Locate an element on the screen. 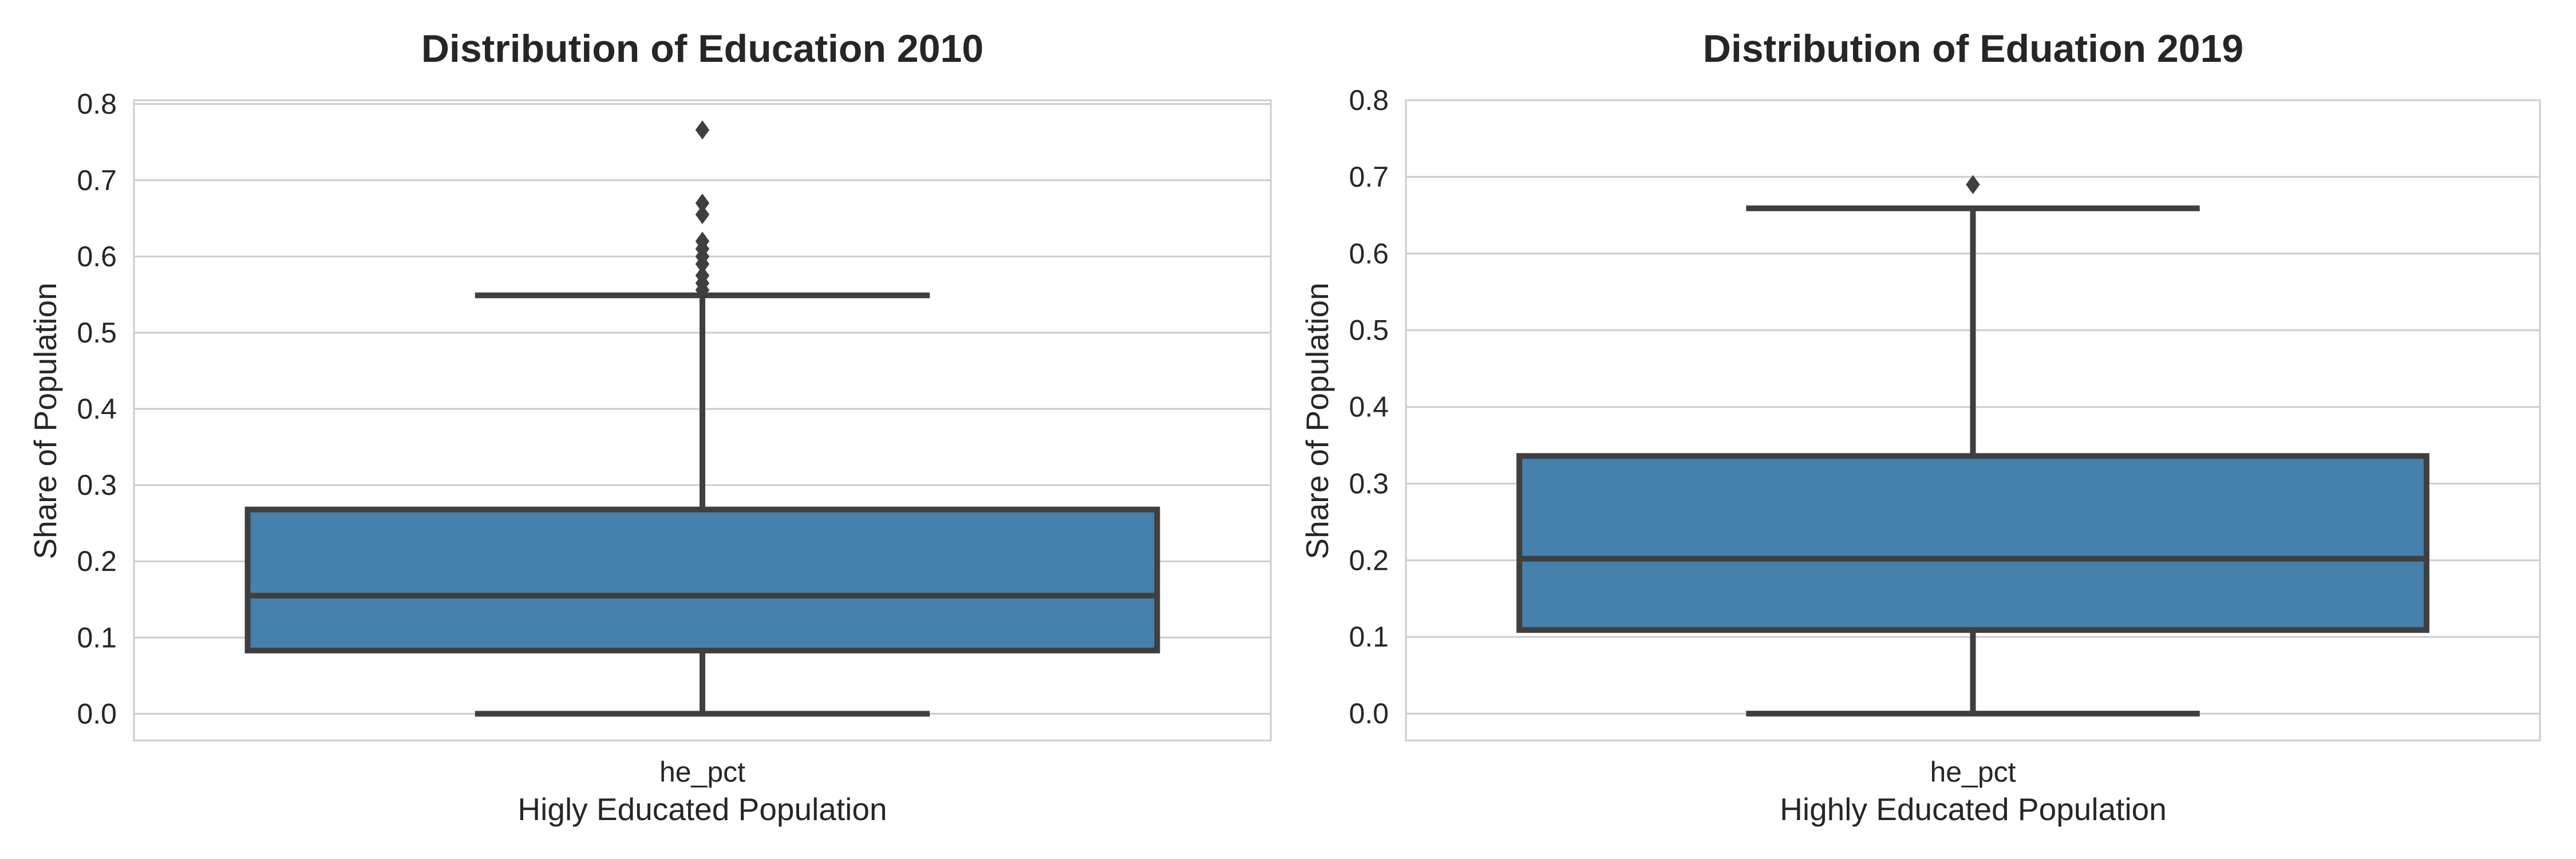 The image size is (2576, 859). chart-title: Distribution of Eduation 2019 is located at coordinates (1973, 48).